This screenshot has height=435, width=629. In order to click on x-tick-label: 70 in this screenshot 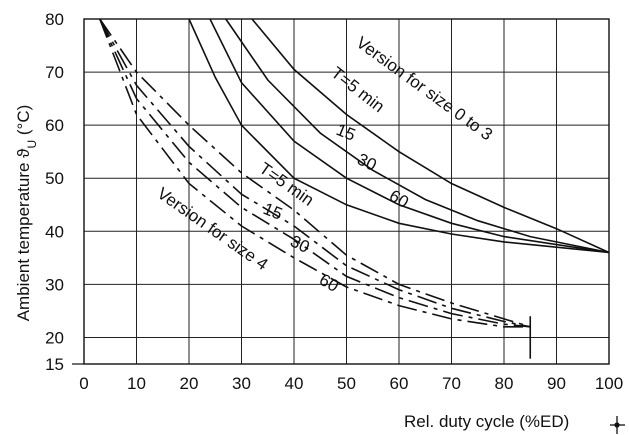, I will do `click(451, 383)`.